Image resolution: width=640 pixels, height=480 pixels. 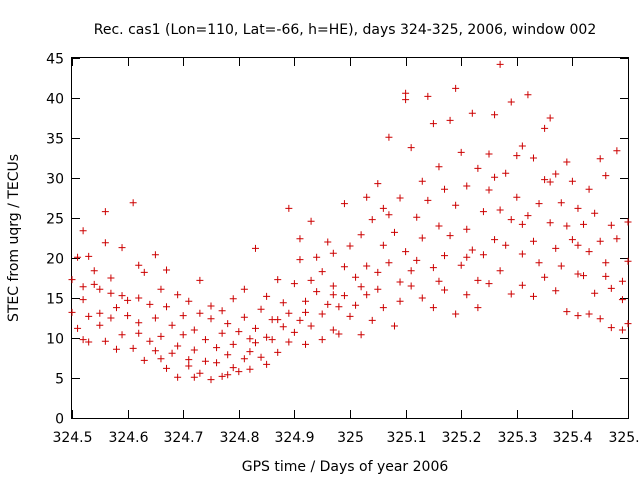 I want to click on x-tick-label: 325, so click(x=350, y=438).